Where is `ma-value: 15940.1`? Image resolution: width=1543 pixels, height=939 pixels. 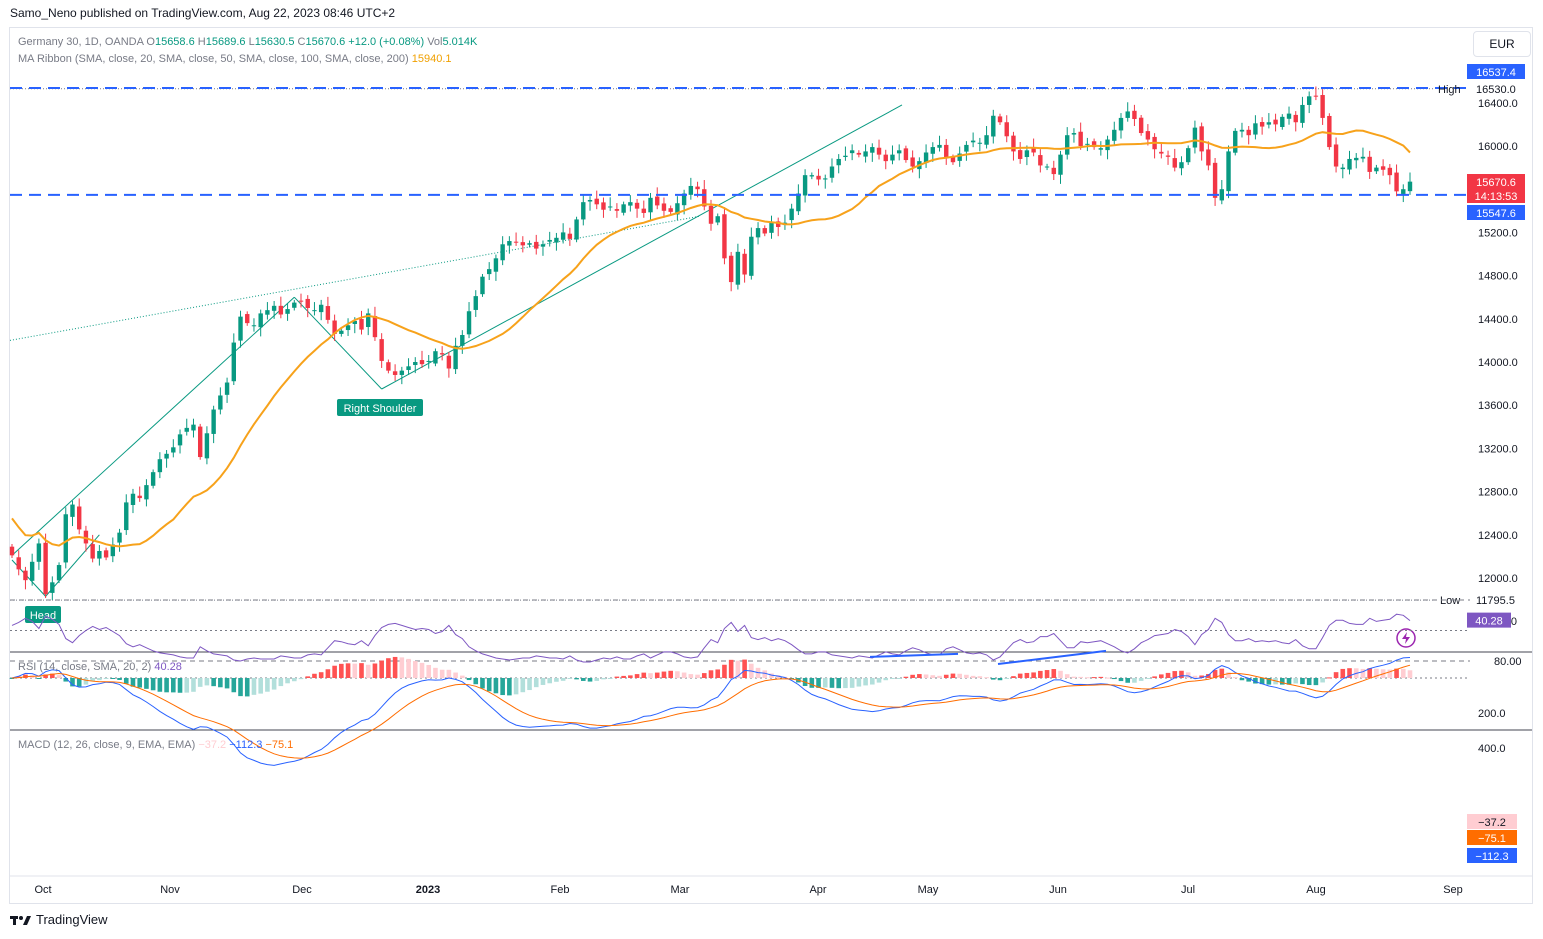 ma-value: 15940.1 is located at coordinates (431, 59).